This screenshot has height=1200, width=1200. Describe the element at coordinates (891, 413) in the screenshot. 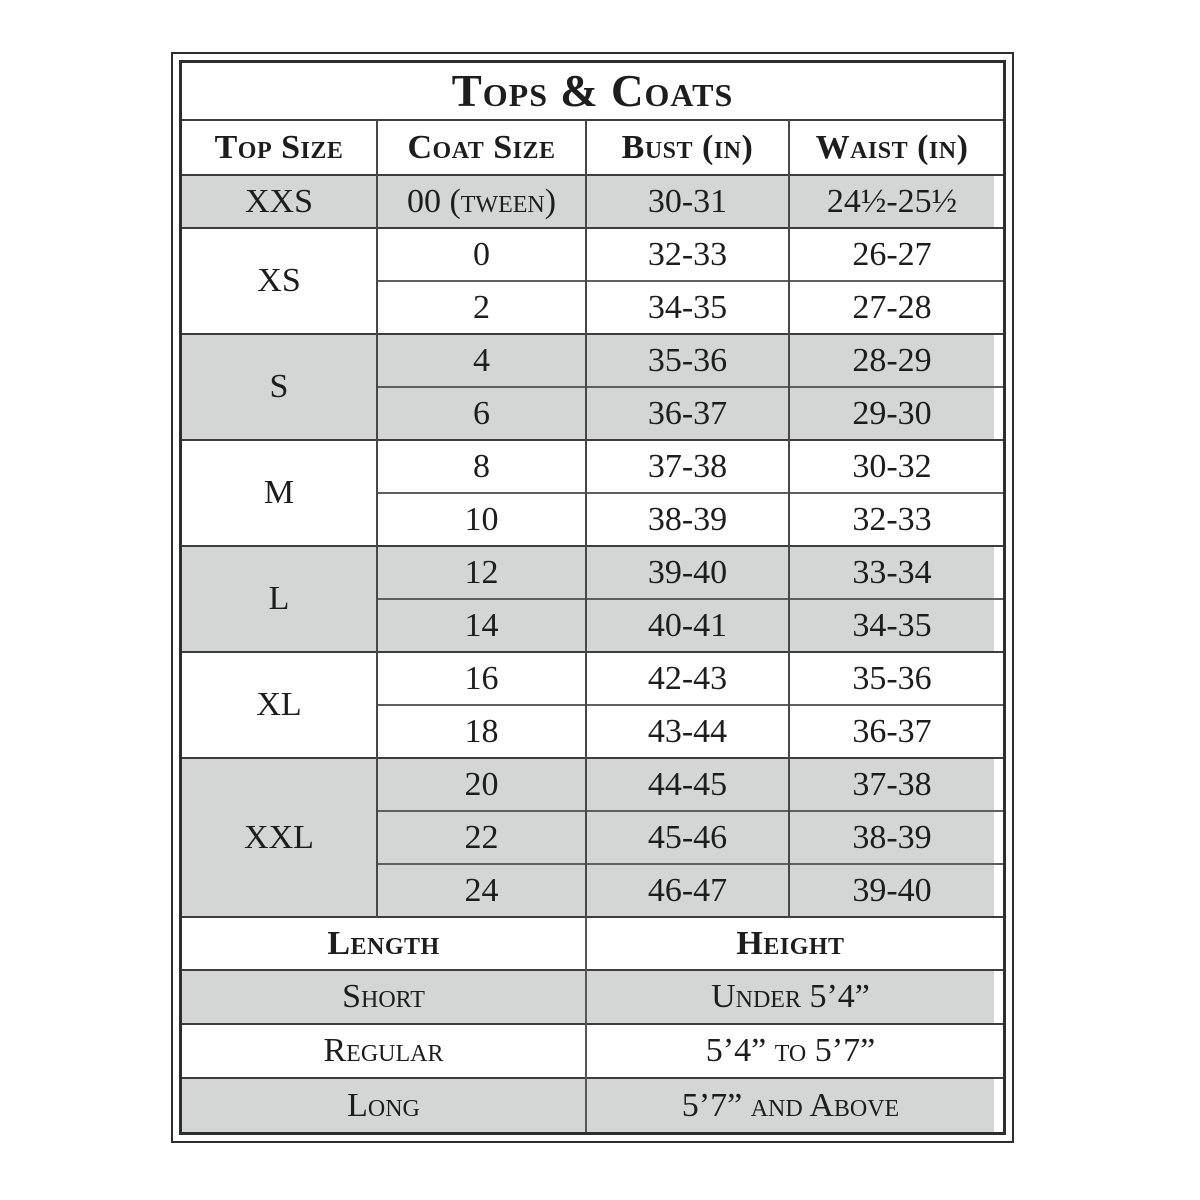

I see `waist-cell: 29-30` at that location.